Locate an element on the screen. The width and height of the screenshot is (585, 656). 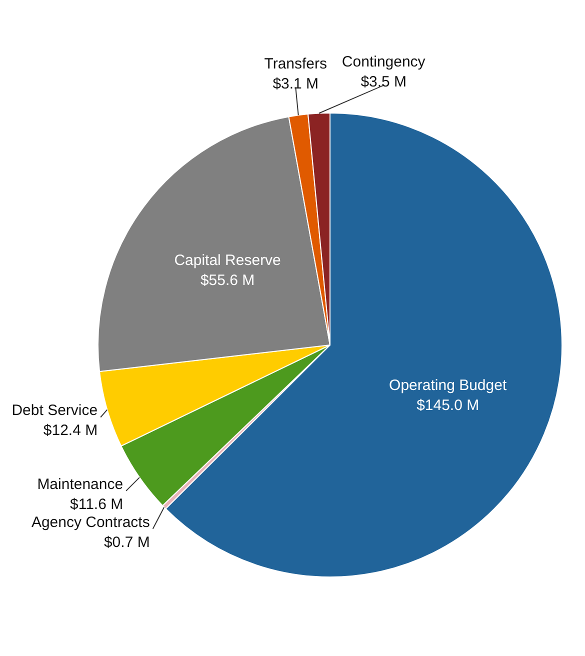
data-label: $3.5 M is located at coordinates (383, 81).